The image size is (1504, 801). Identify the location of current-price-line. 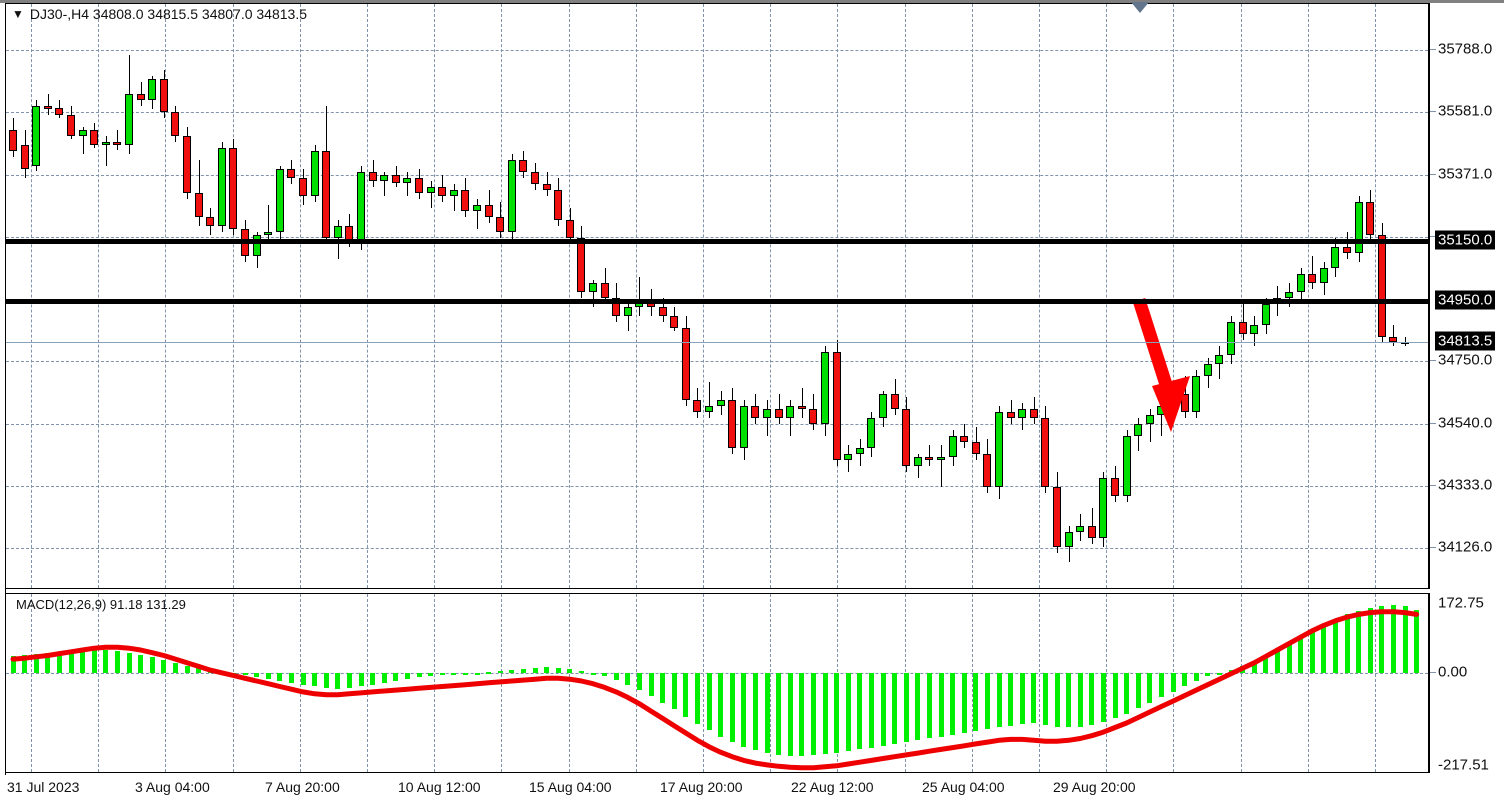
(717, 342).